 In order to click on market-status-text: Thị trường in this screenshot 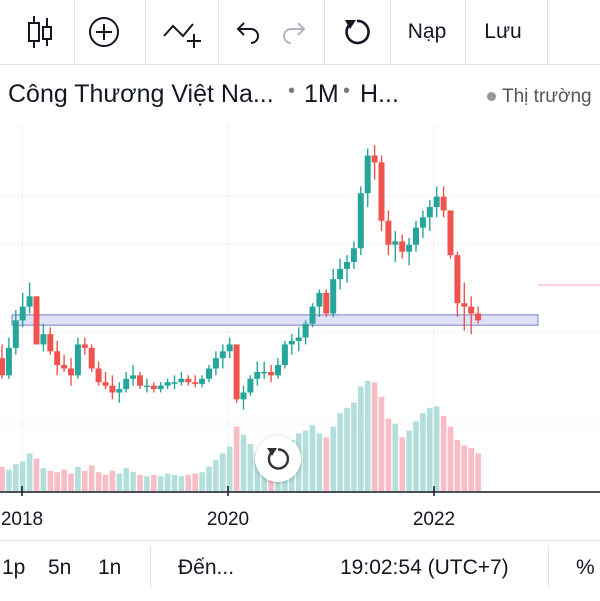, I will do `click(547, 96)`.